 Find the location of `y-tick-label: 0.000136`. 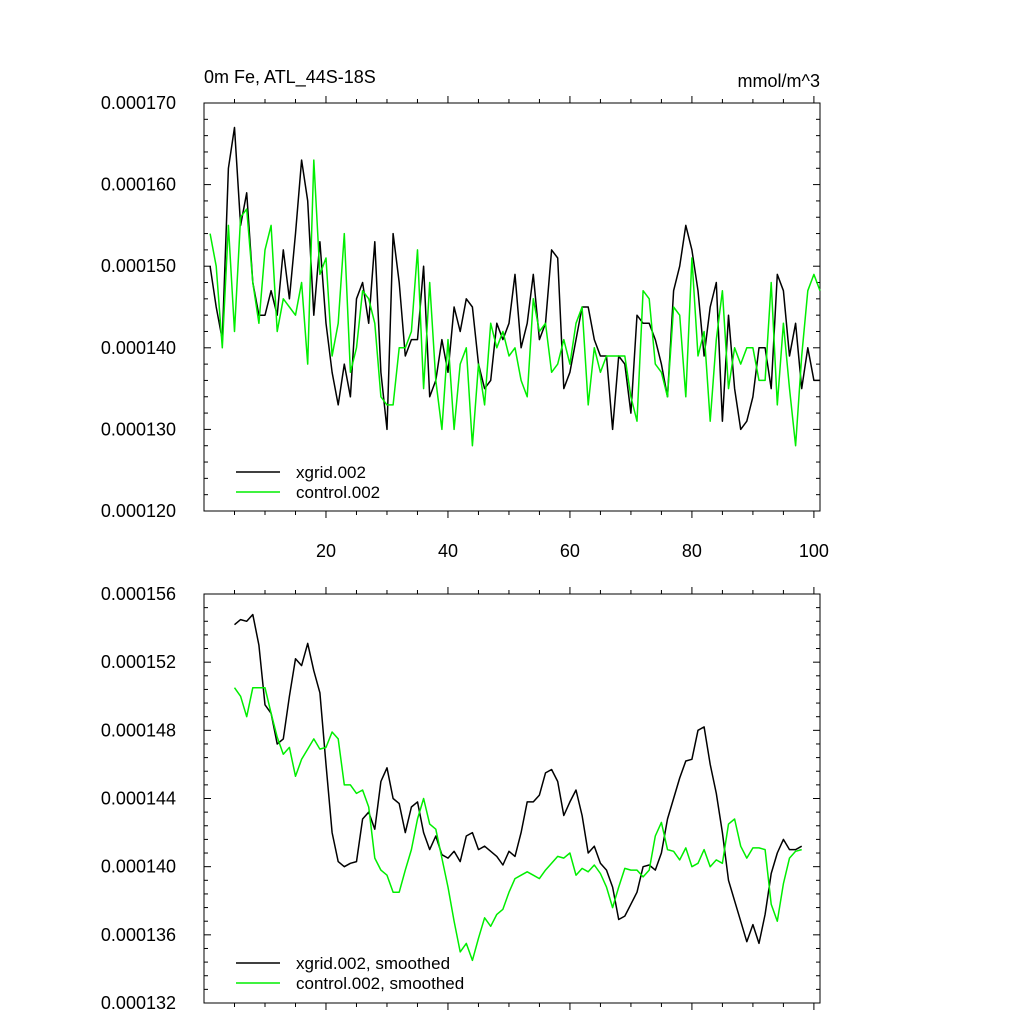

y-tick-label: 0.000136 is located at coordinates (138, 935).